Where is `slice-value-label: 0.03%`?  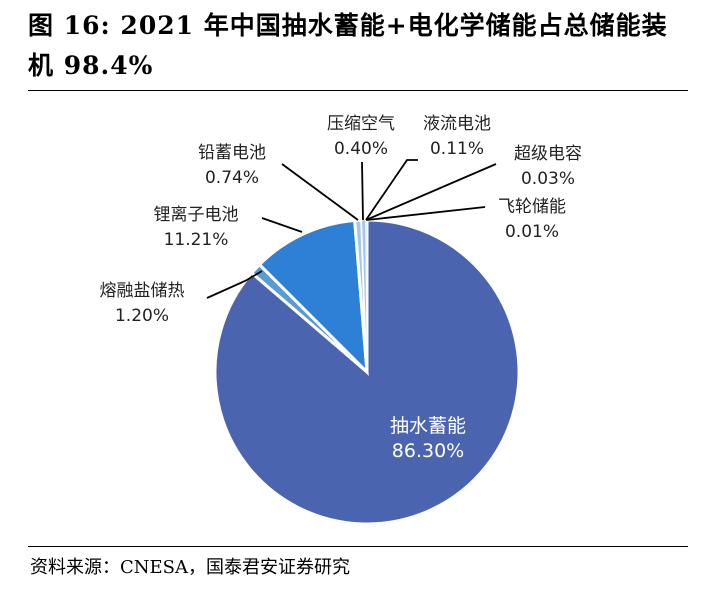
slice-value-label: 0.03% is located at coordinates (548, 179).